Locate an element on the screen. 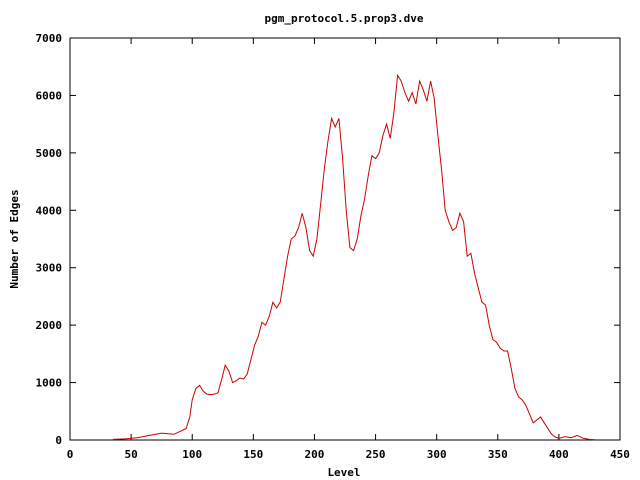 The height and width of the screenshot is (480, 640). x-tick-label: 50 is located at coordinates (130, 454).